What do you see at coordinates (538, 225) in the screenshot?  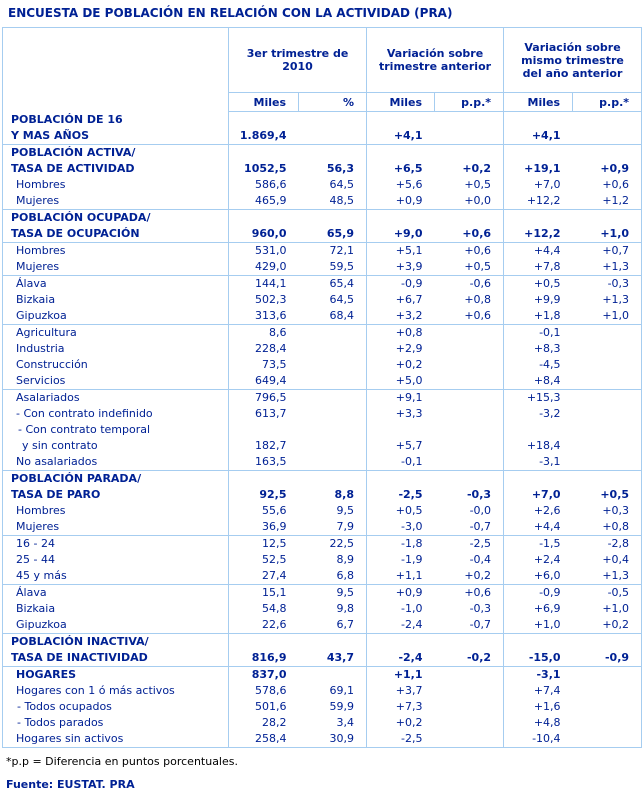 I see `cell-var2-miles: +12,2` at bounding box center [538, 225].